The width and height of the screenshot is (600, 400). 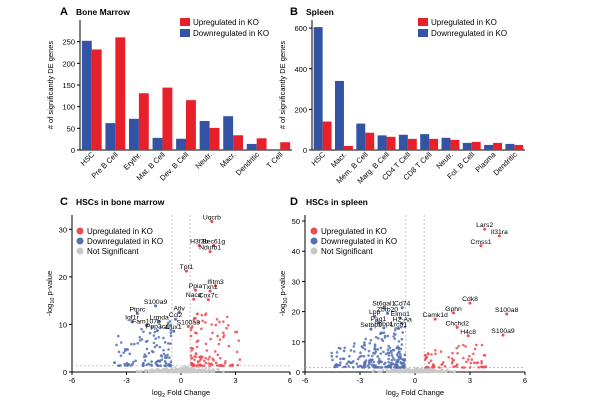 What do you see at coordinates (231, 33) in the screenshot?
I see `panel-a-legend-label: Downregulated in KO` at bounding box center [231, 33].